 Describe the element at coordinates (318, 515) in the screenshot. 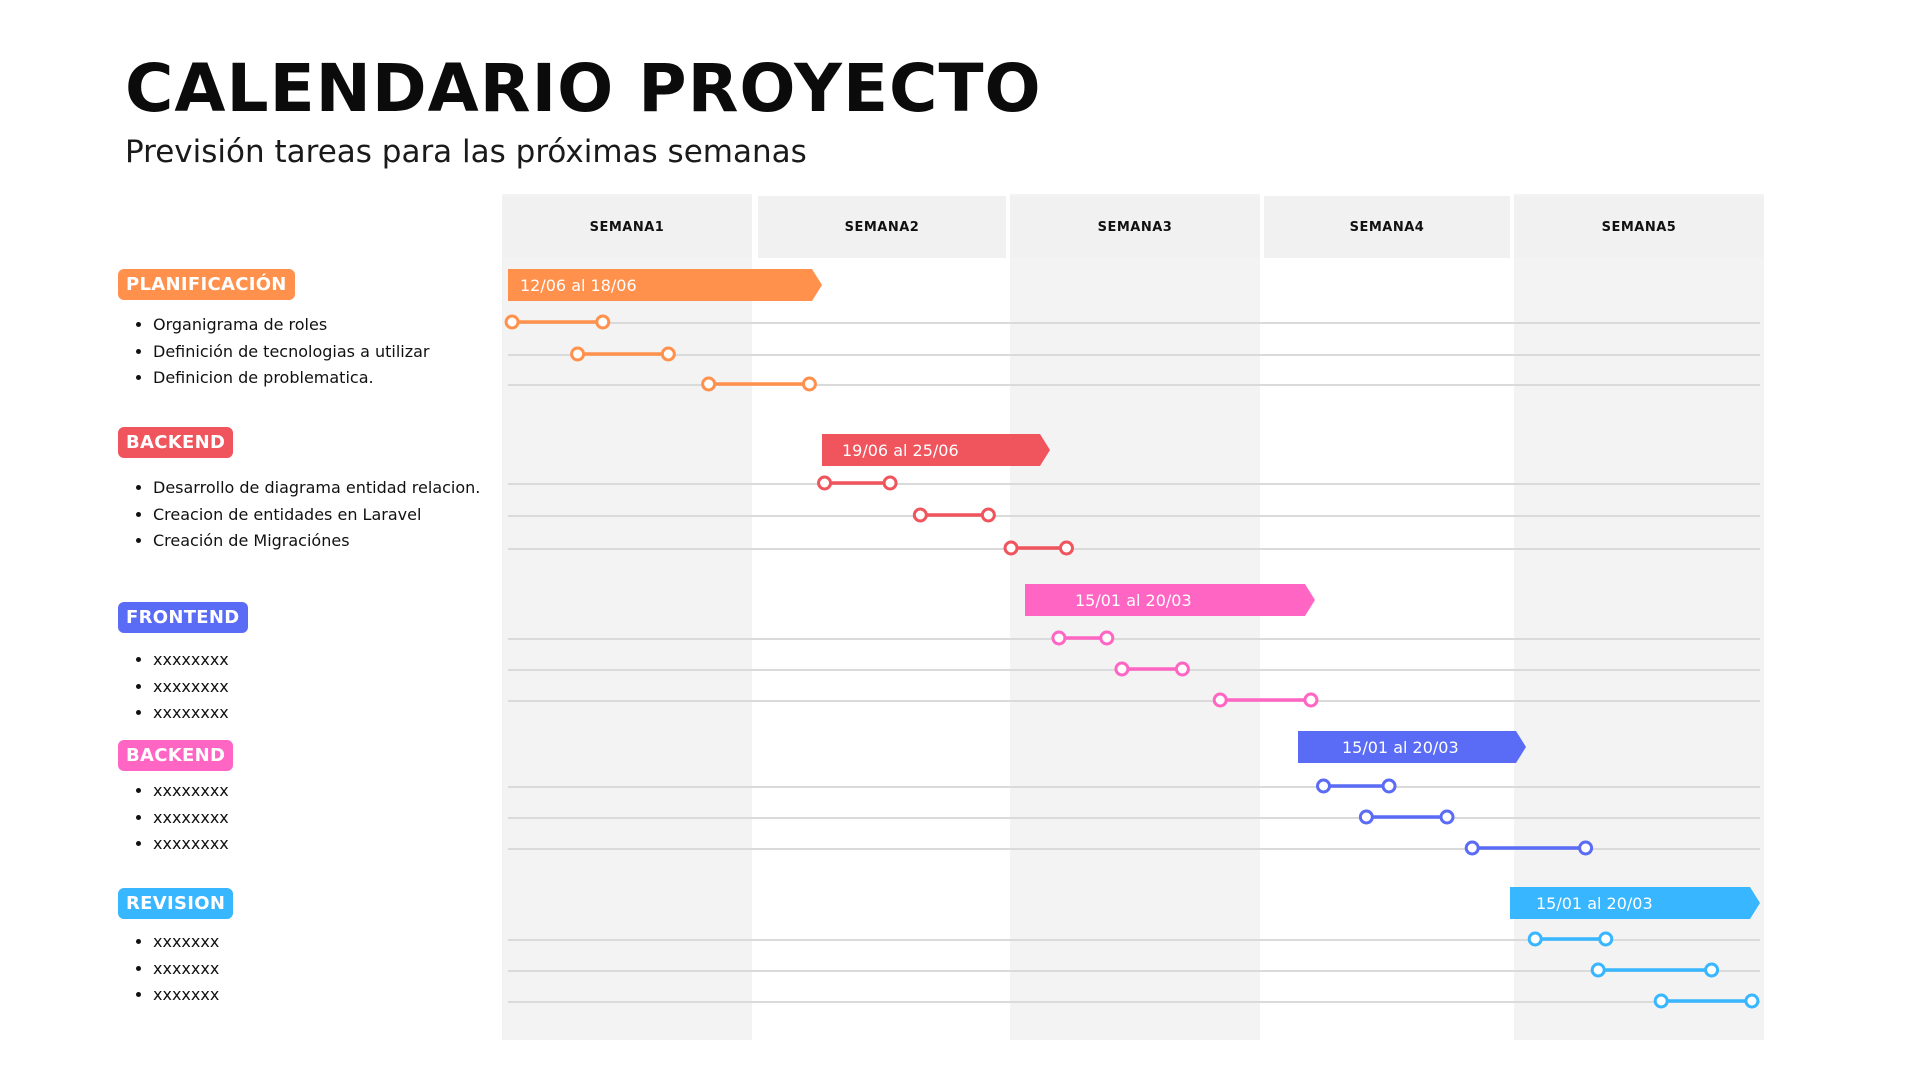

I see `task-item: Creacion de entidades en Laravel` at that location.